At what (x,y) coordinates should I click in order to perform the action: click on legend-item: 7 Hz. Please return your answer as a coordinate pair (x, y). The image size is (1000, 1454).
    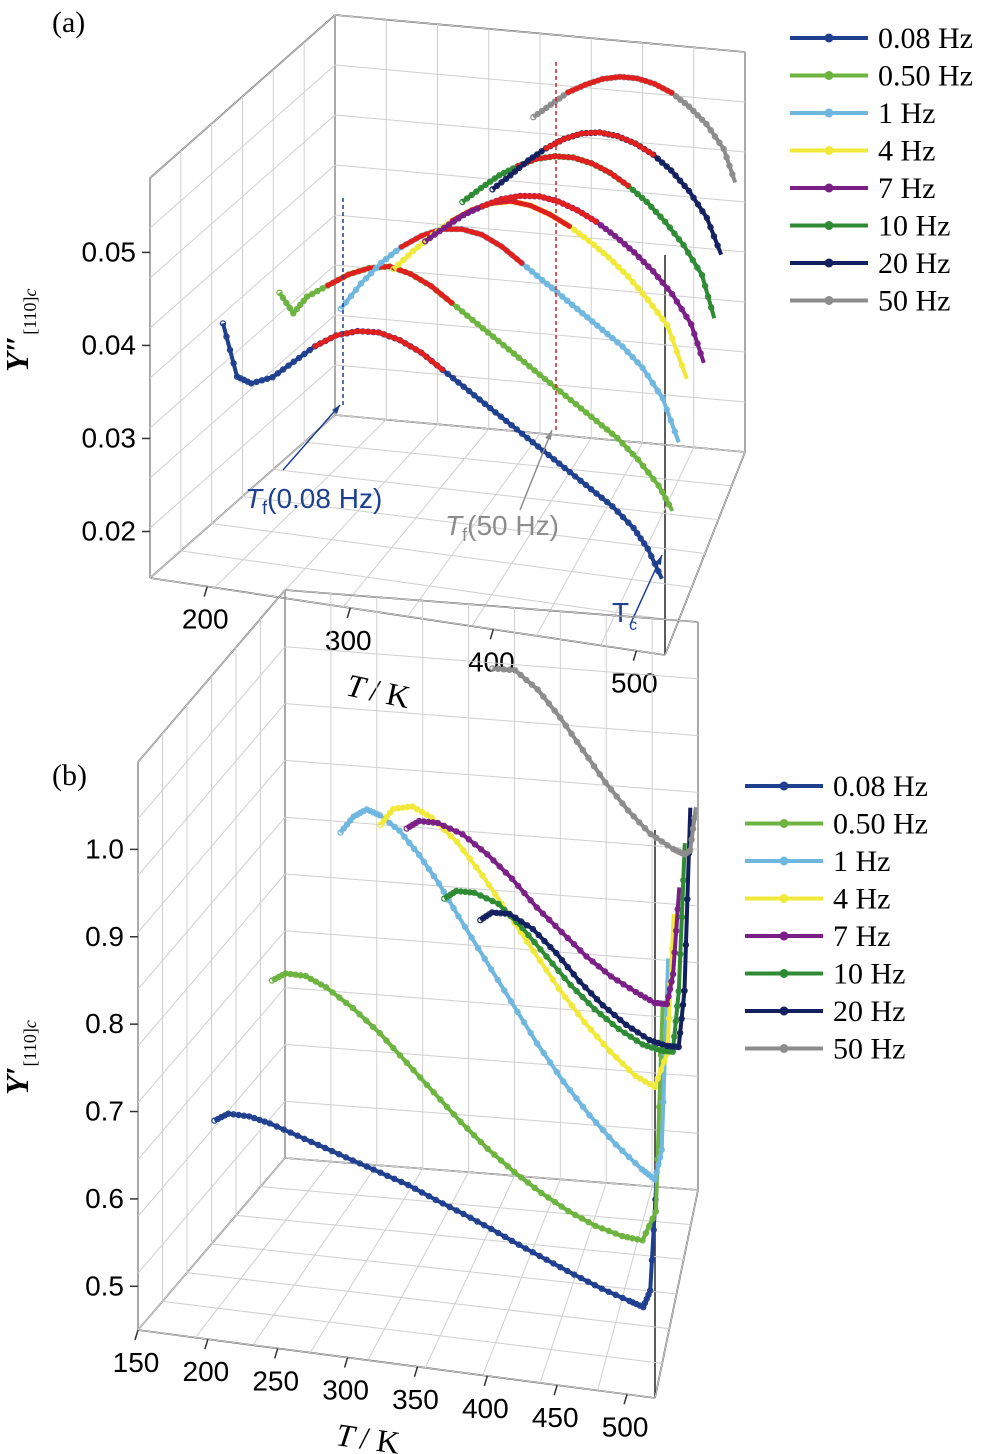
    Looking at the image, I should click on (817, 936).